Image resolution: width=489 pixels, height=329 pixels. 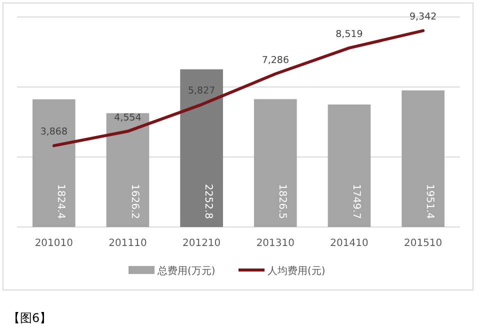 What do you see at coordinates (128, 118) in the screenshot?
I see `data-label: 4,554` at bounding box center [128, 118].